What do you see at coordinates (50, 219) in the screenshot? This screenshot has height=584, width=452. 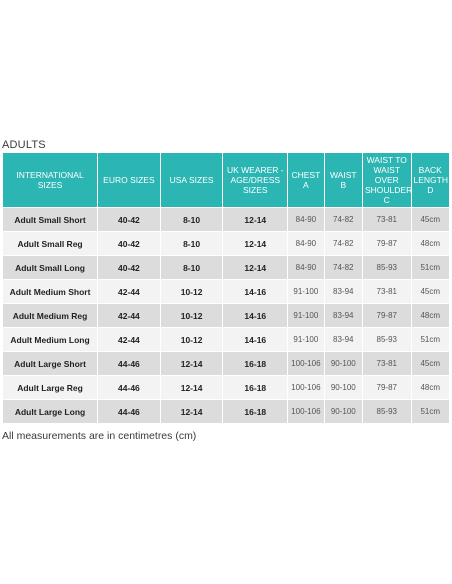 I see `cell-international-size: Adult Small Short` at bounding box center [50, 219].